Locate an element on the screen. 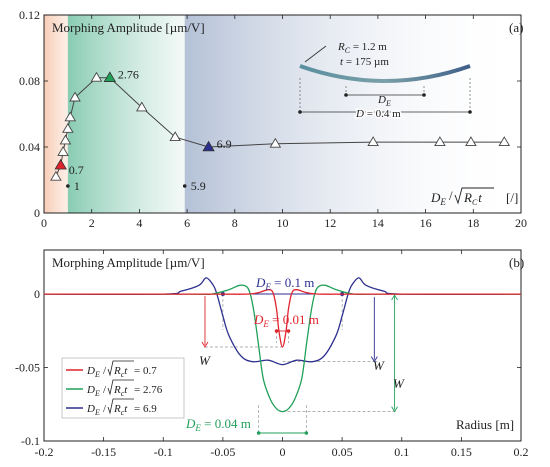 Image resolution: width=550 pixels, height=467 pixels. region-green is located at coordinates (126, 114).